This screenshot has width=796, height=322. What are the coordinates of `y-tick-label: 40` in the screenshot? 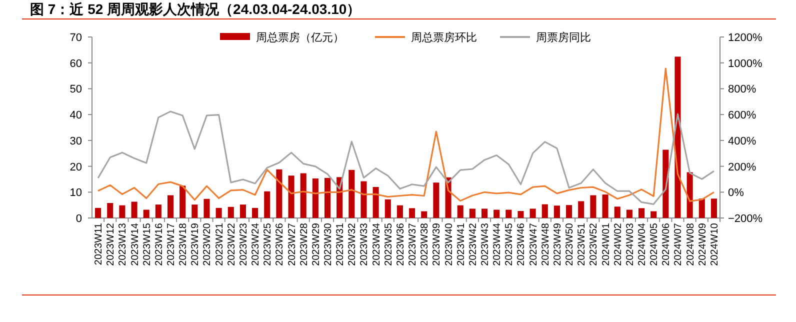 It's located at (76, 116).